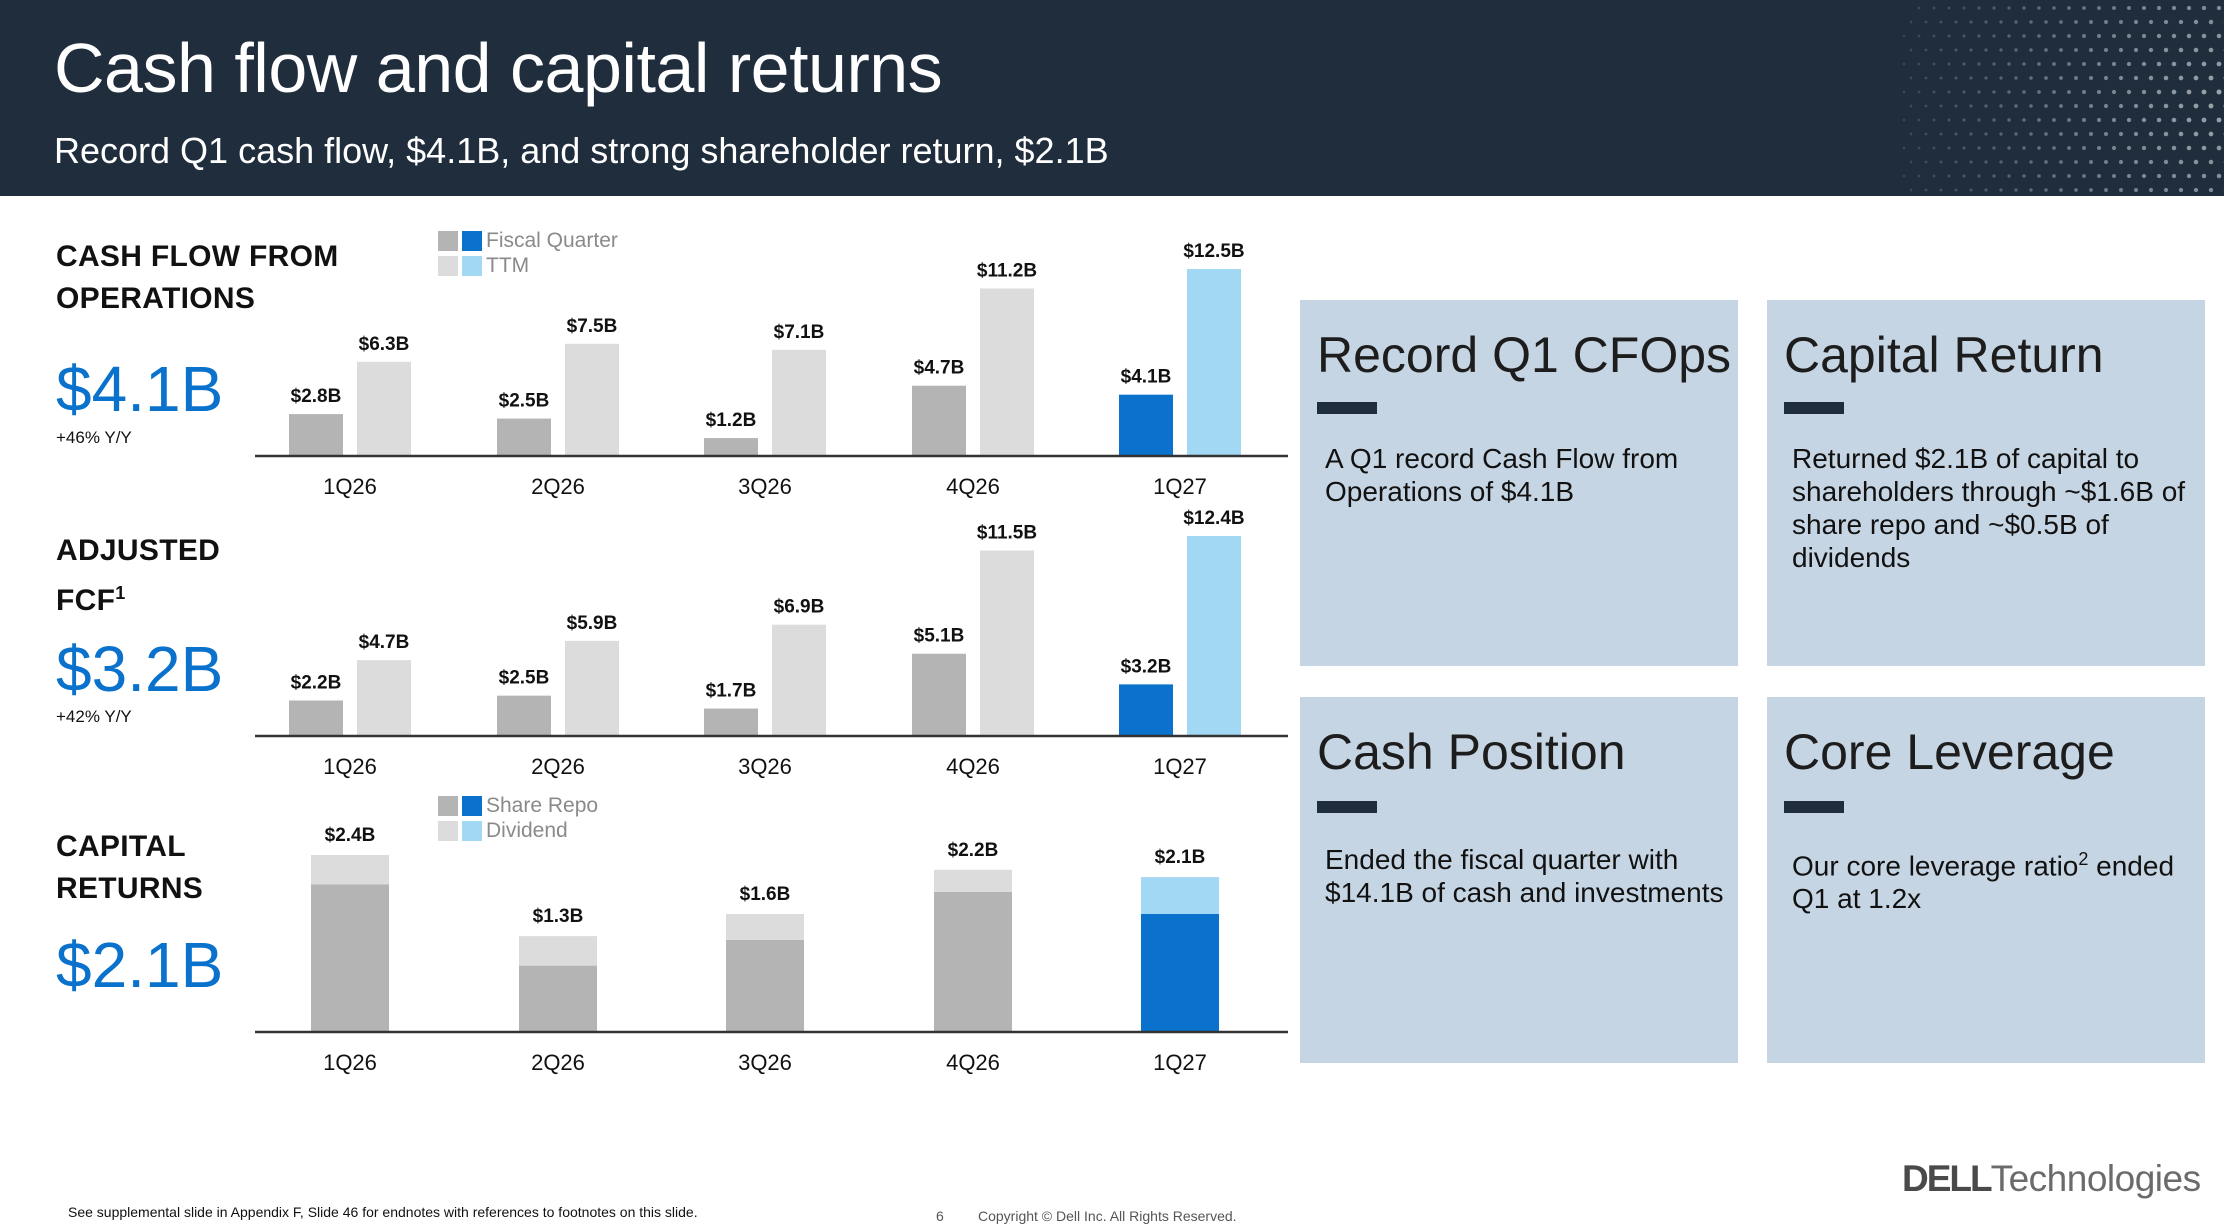 This screenshot has height=1230, width=2224. Describe the element at coordinates (2095, 1178) in the screenshot. I see `logo-technologies: Technologies` at that location.